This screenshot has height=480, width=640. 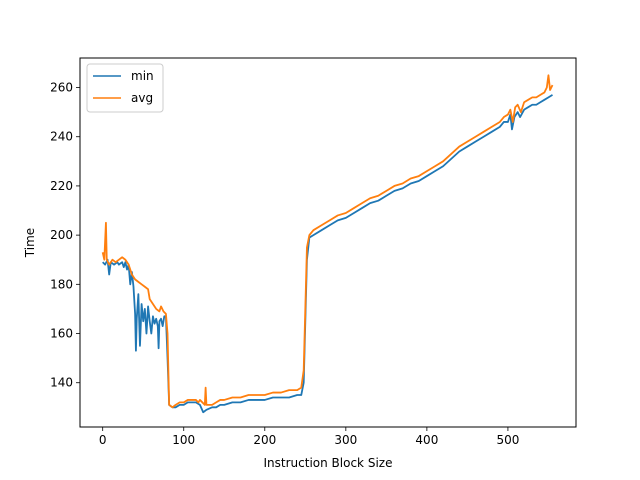 What do you see at coordinates (264, 440) in the screenshot?
I see `x-tick-label: 200` at bounding box center [264, 440].